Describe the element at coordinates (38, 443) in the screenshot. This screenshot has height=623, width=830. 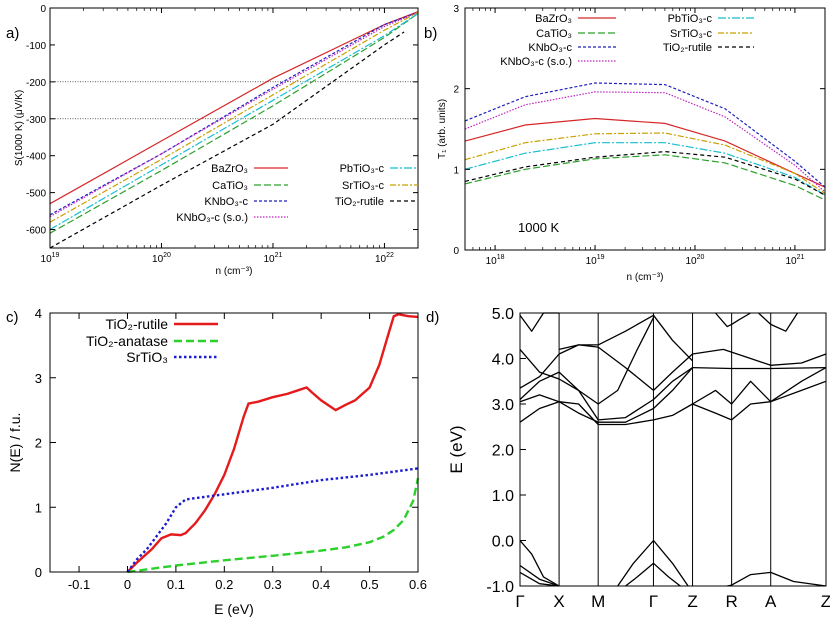
I see `pc-ytick-label: 2` at that location.